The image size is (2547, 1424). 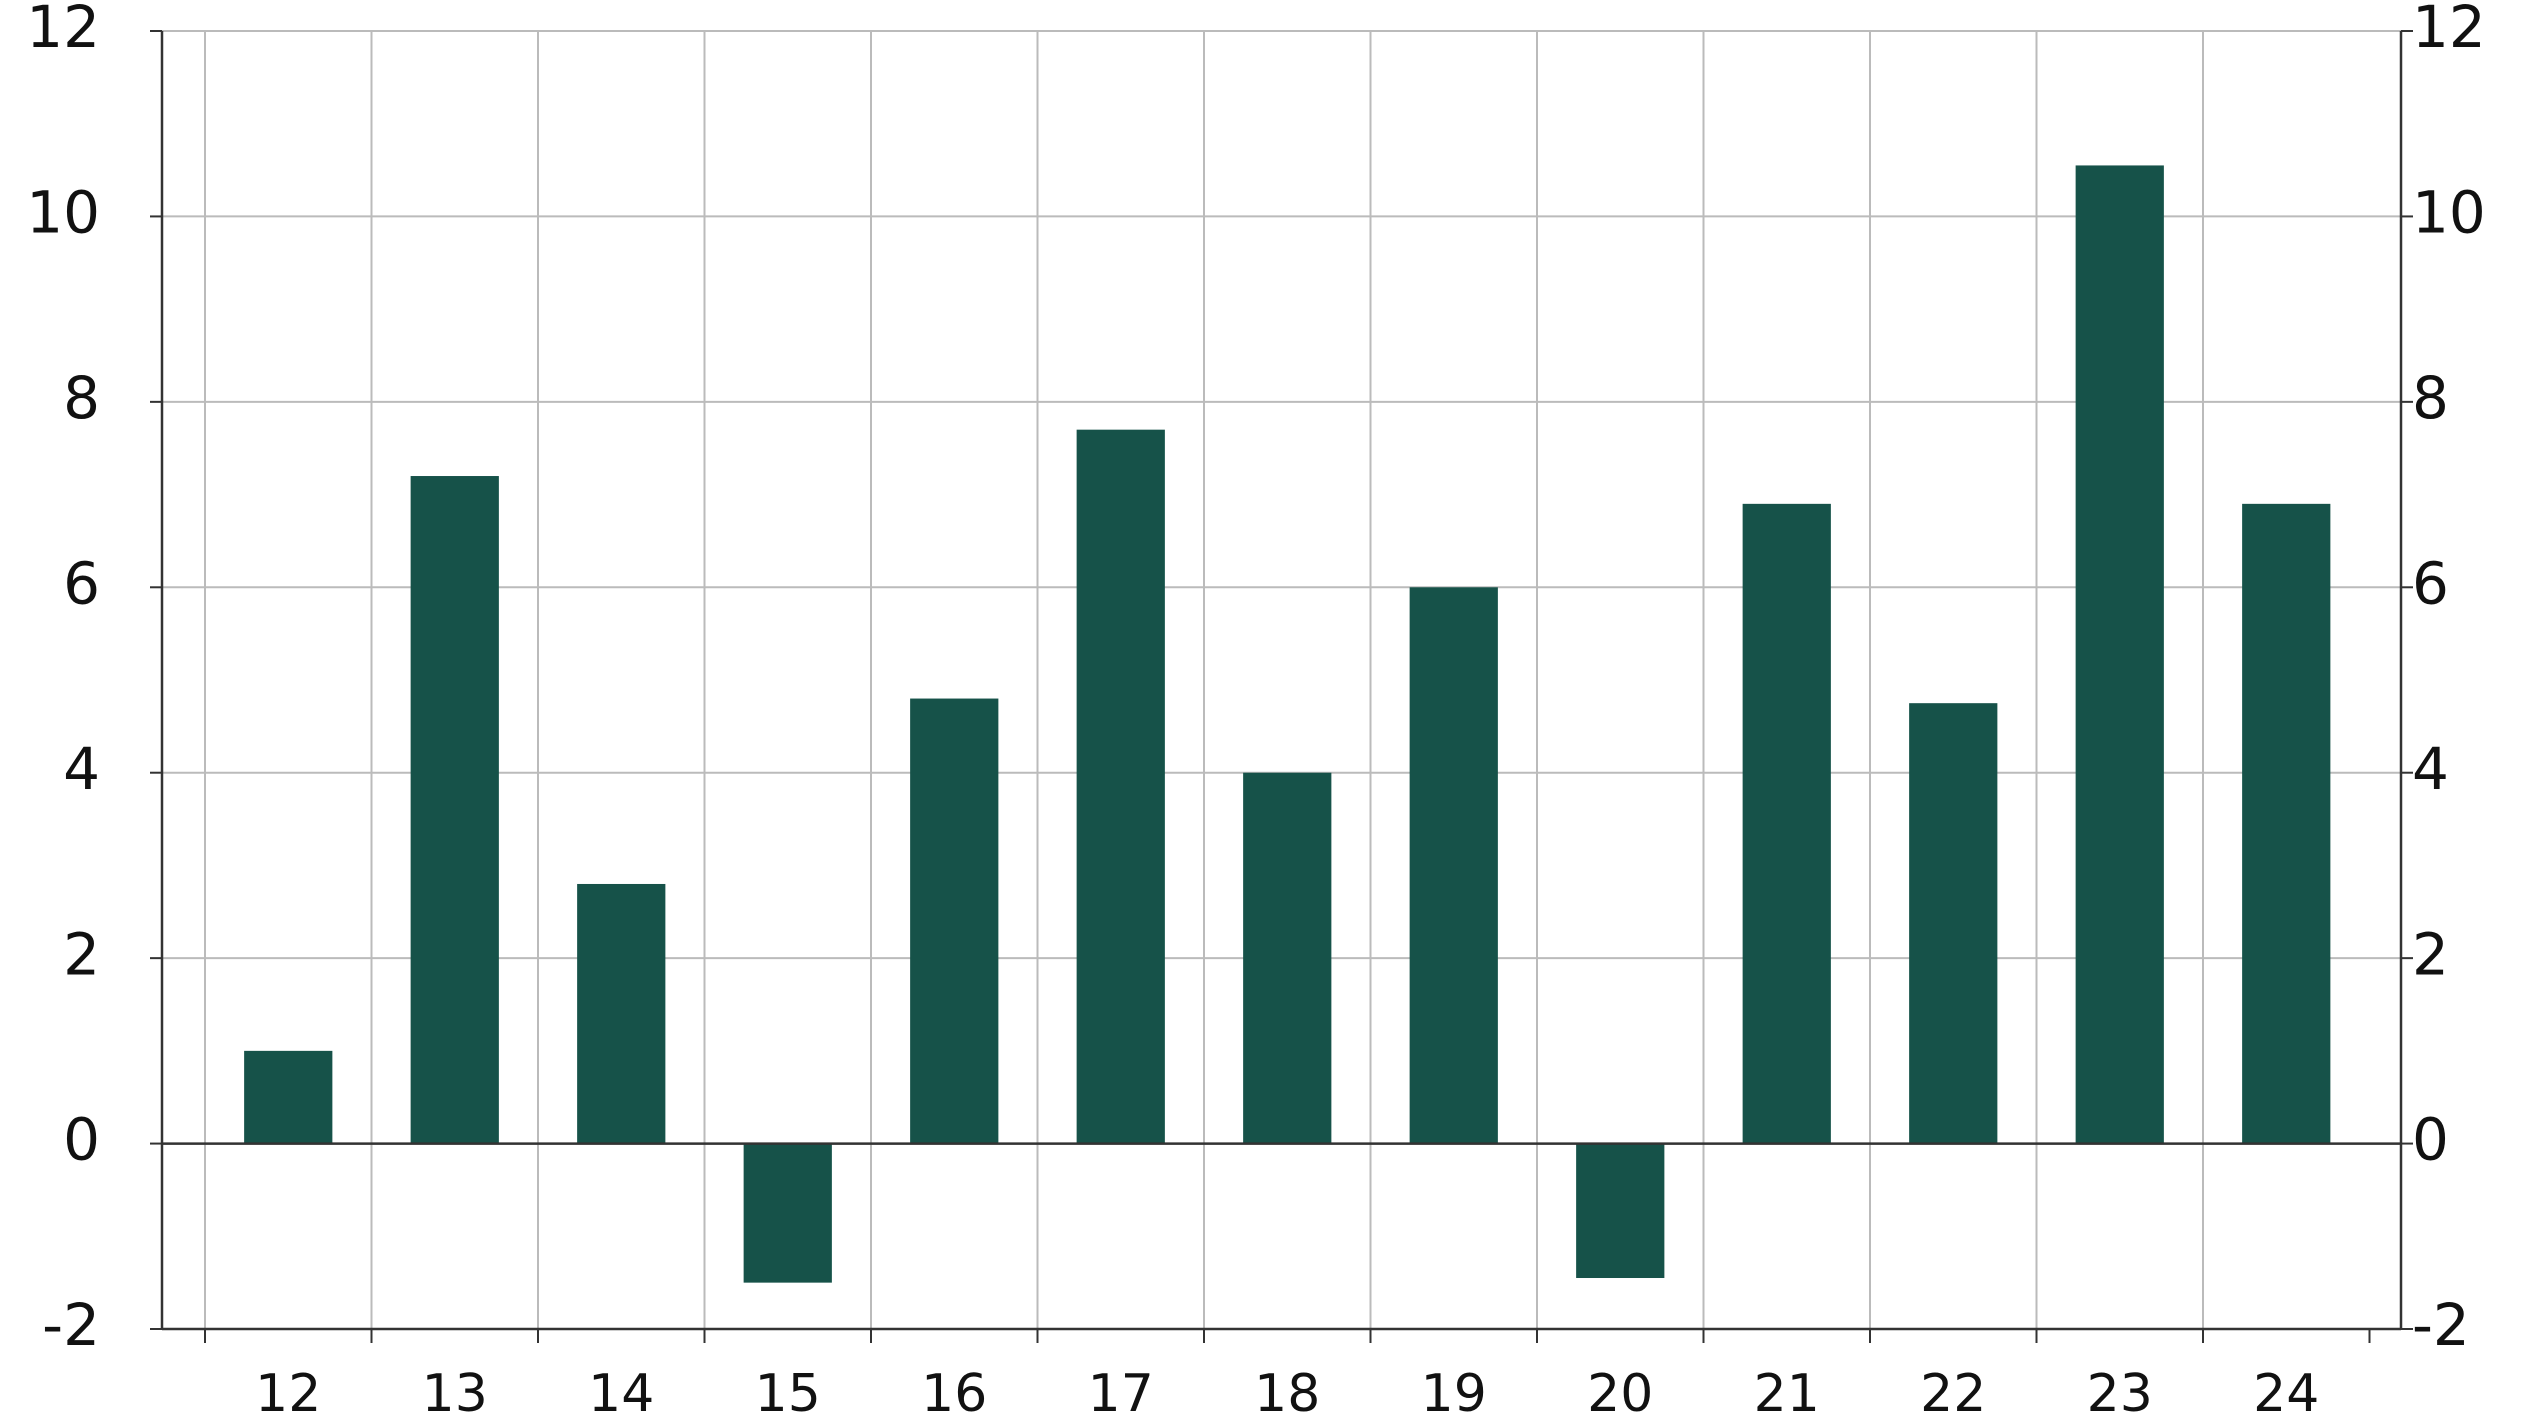 What do you see at coordinates (1287, 1394) in the screenshot?
I see `x-tick-label: 18` at bounding box center [1287, 1394].